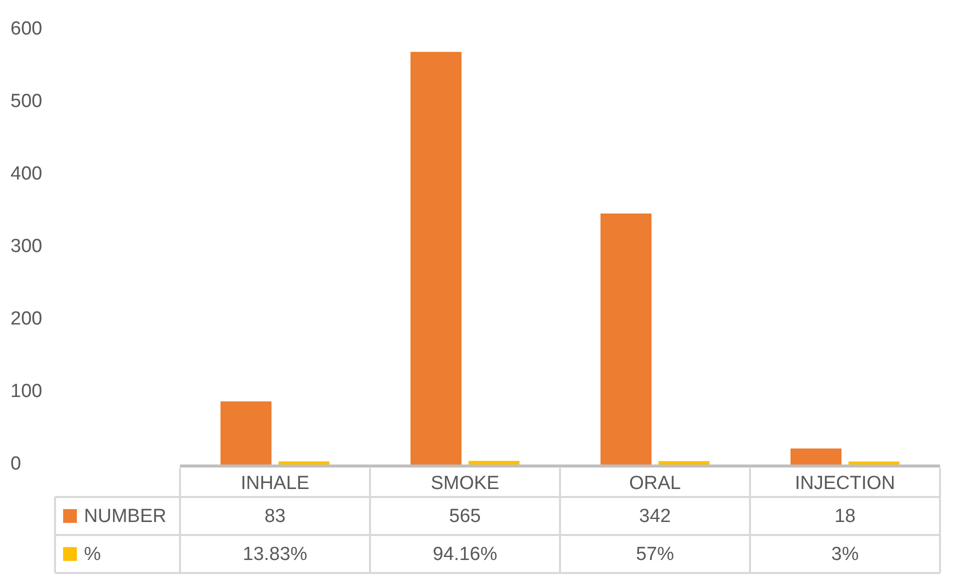  What do you see at coordinates (655, 554) in the screenshot?
I see `data-label: 57%` at bounding box center [655, 554].